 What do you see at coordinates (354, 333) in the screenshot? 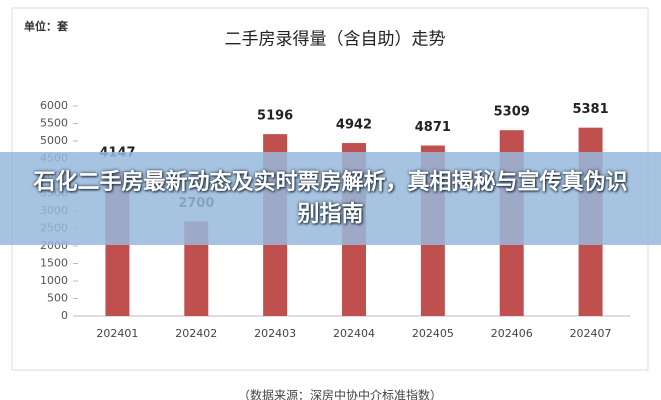
I see `x-tick-label: 202404` at bounding box center [354, 333].